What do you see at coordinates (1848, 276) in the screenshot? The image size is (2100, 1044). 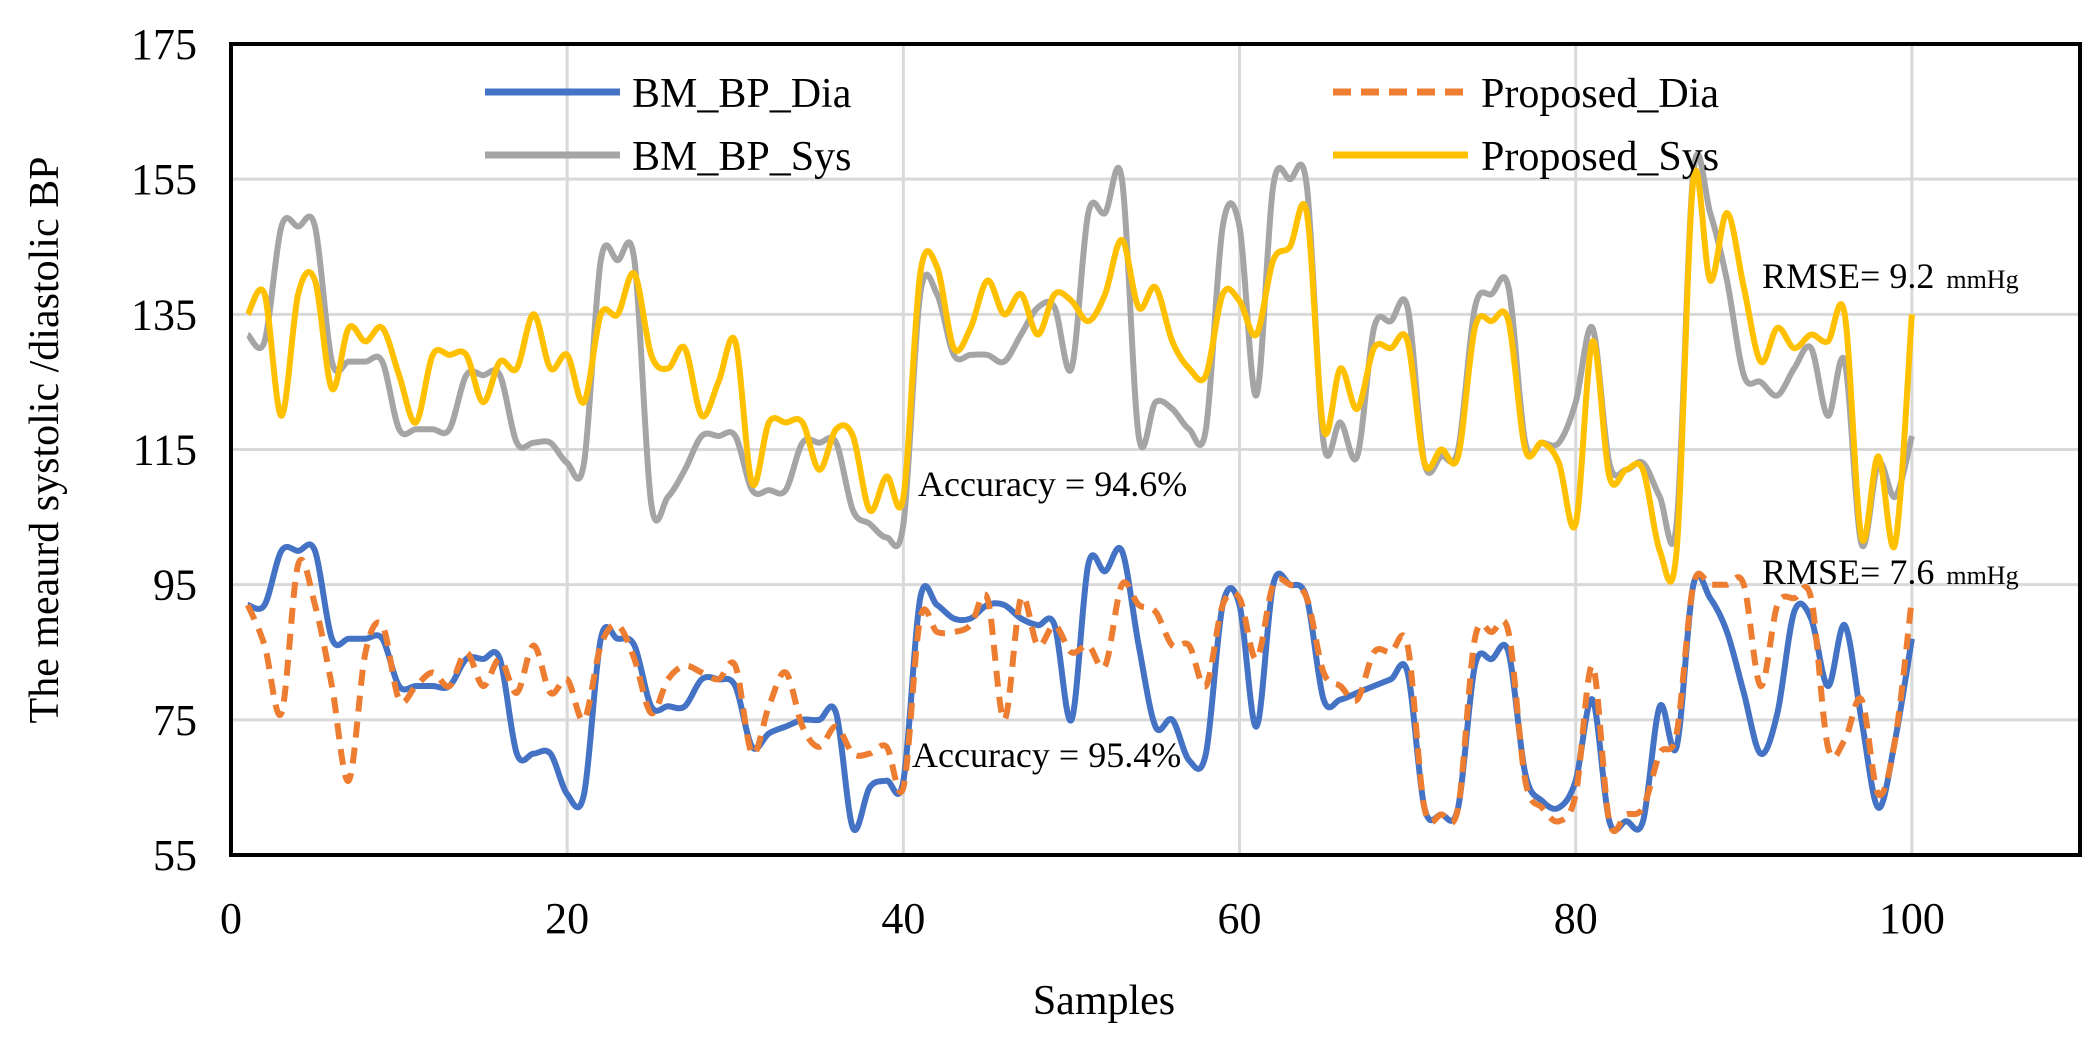 I see `sys-rmse-value: RMSE= 9.2` at bounding box center [1848, 276].